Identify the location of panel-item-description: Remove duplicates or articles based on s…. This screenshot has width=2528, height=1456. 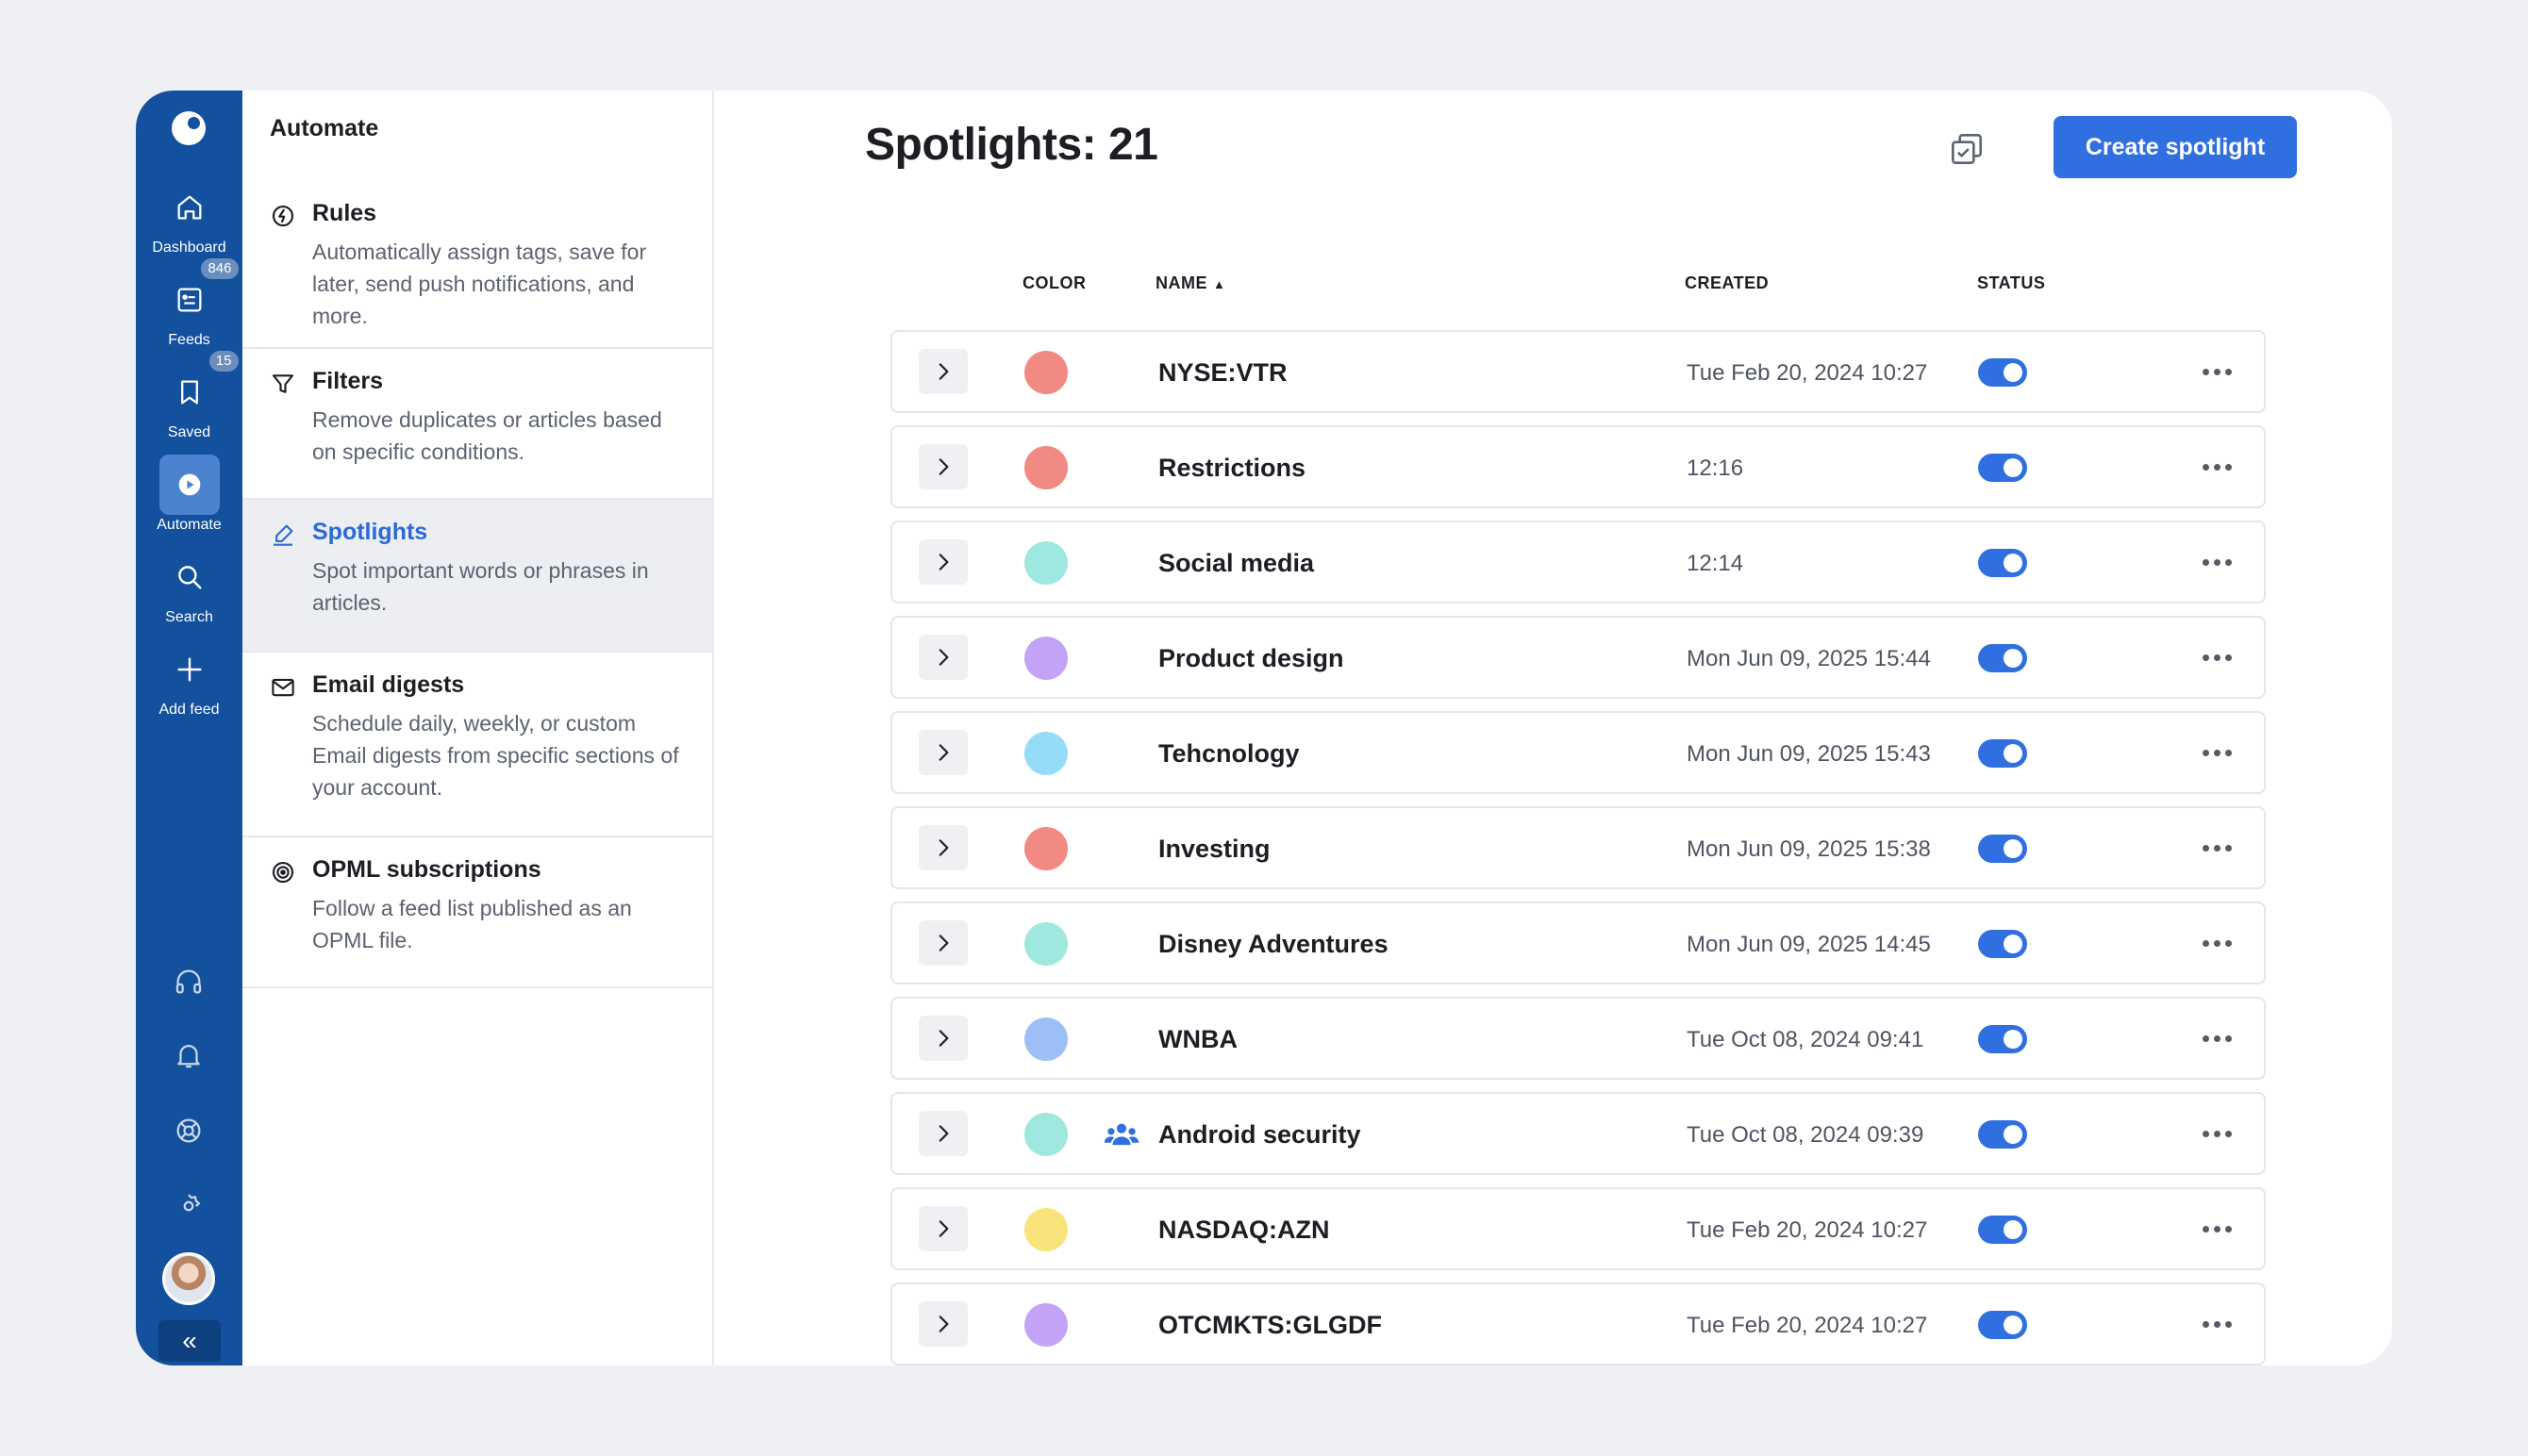
(487, 435).